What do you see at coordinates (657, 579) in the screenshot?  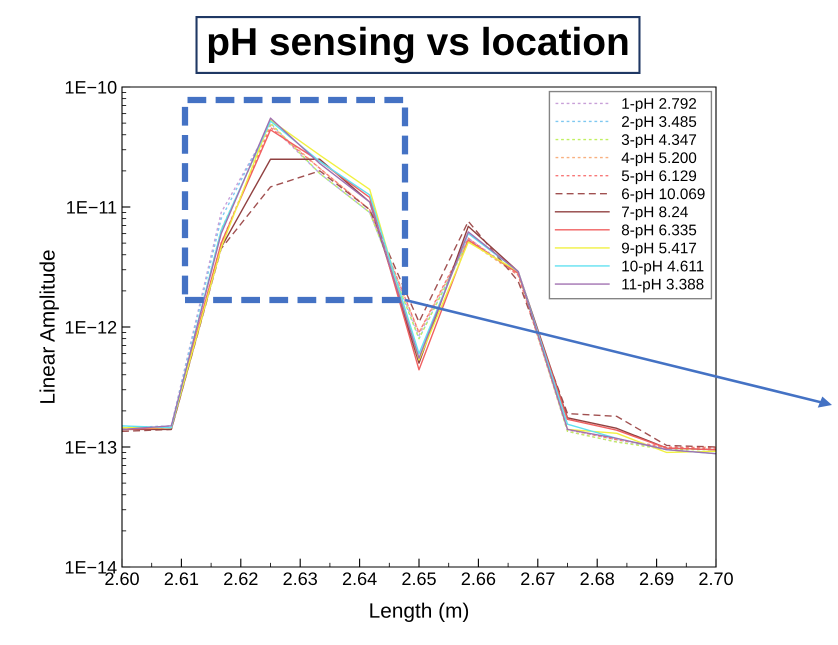 I see `x-tick-label: 2.69` at bounding box center [657, 579].